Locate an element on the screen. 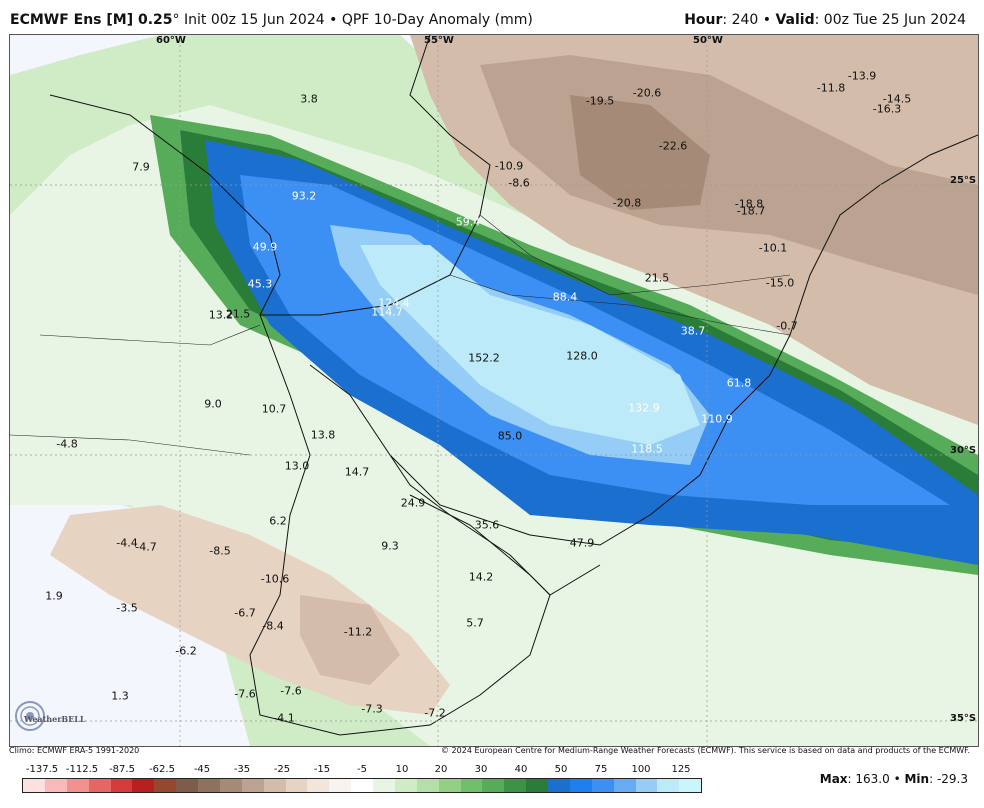 The image size is (984, 808). lat-label-30s: 30°S is located at coordinates (963, 450).